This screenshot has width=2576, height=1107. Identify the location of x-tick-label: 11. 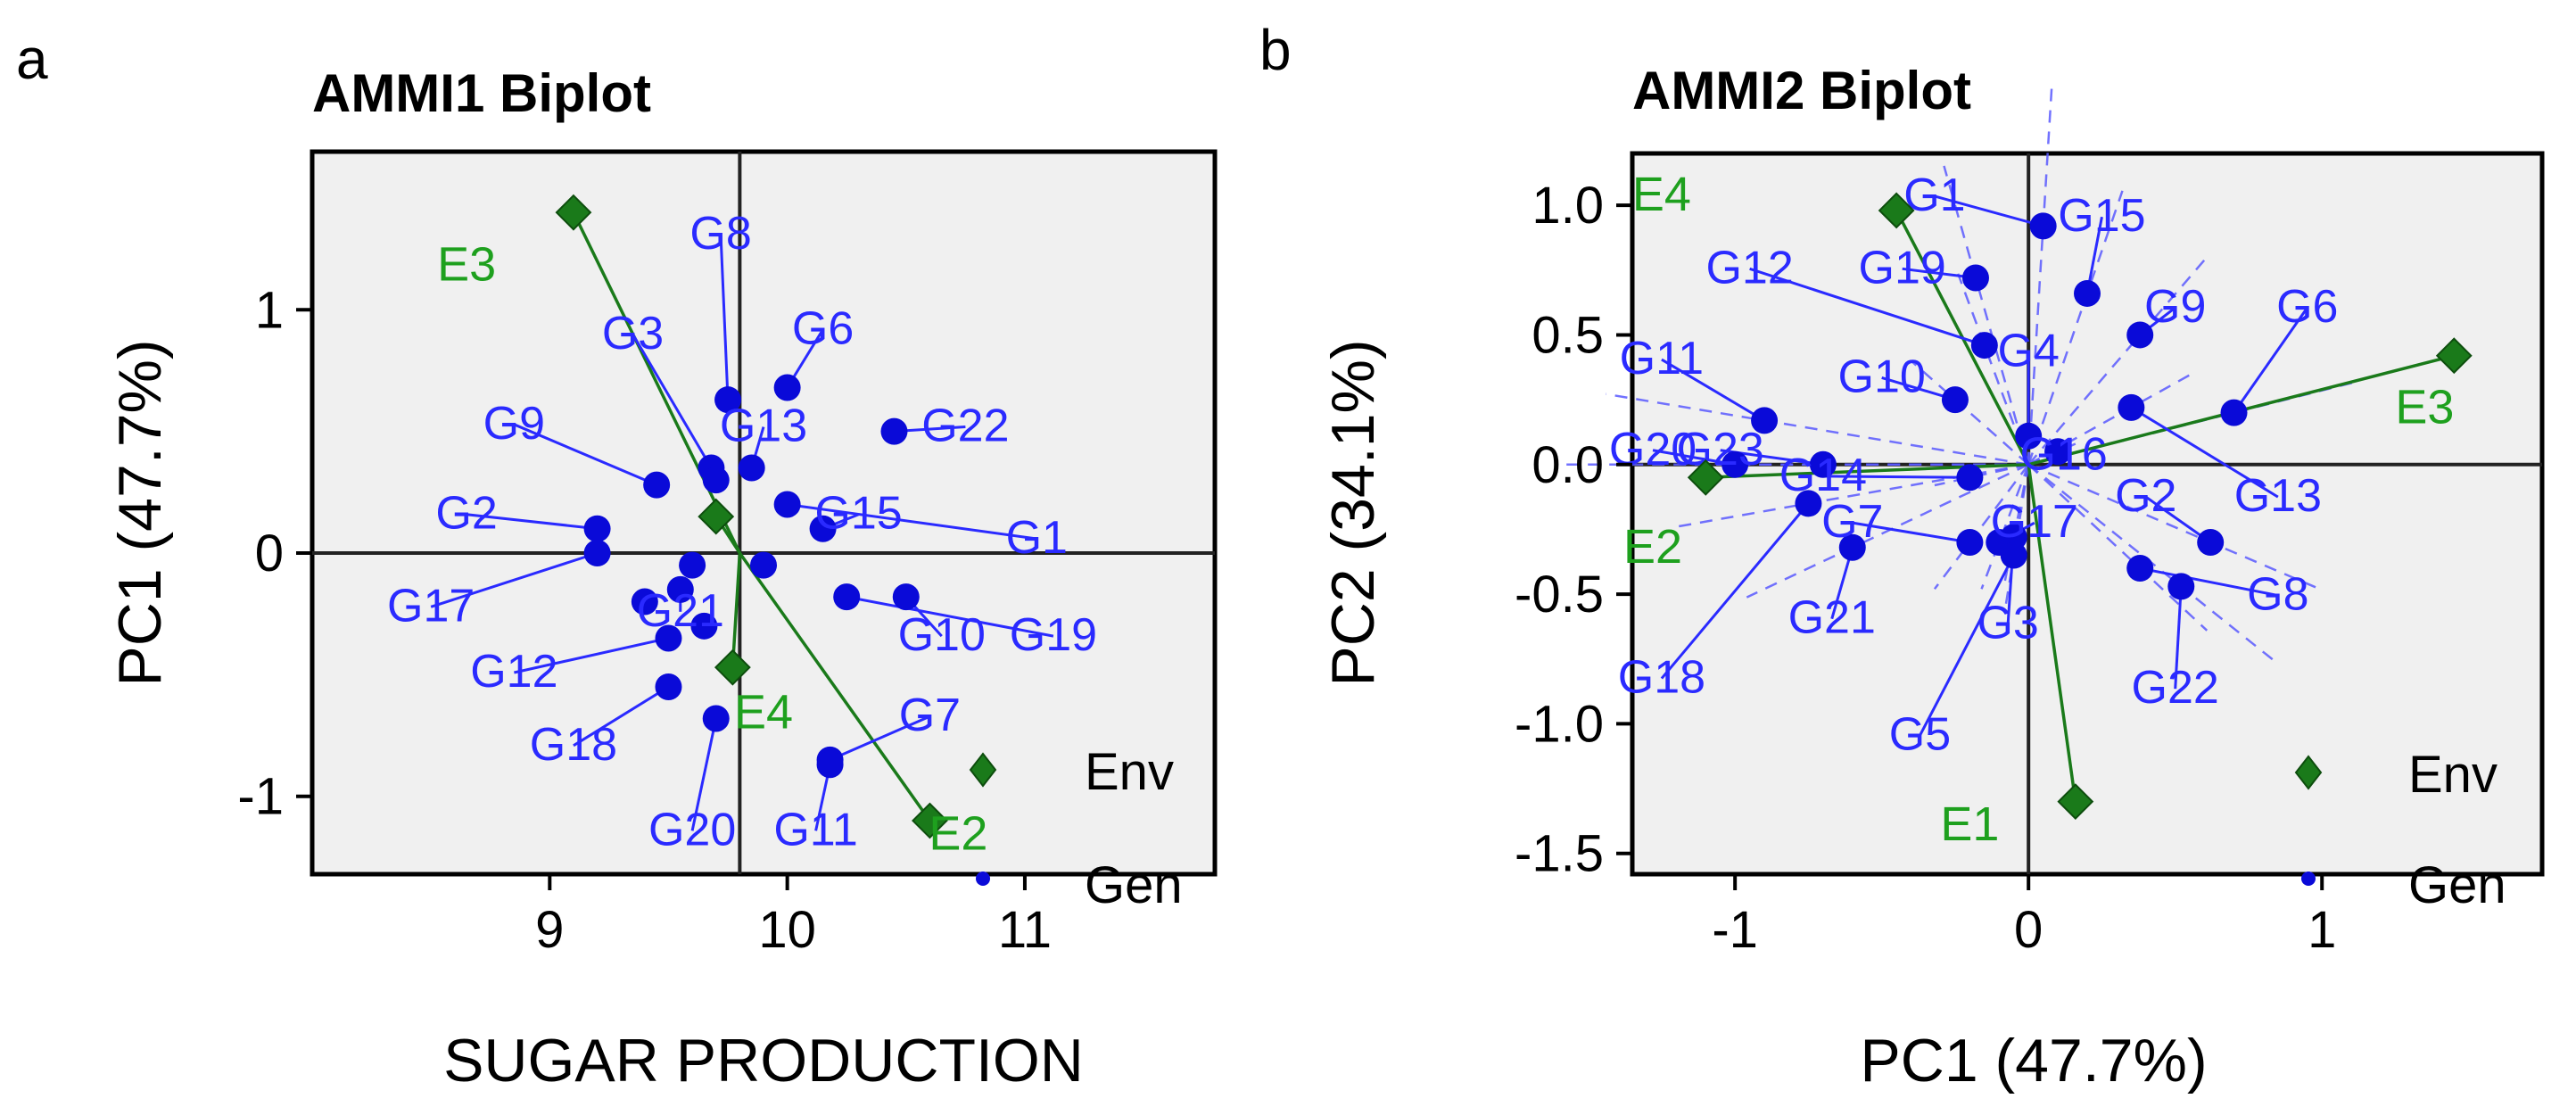
(1025, 930).